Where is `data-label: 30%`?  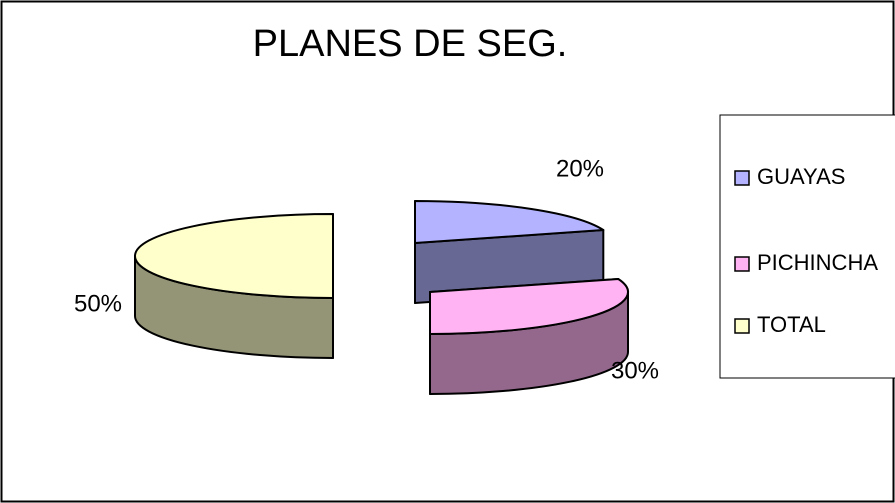 data-label: 30% is located at coordinates (635, 370).